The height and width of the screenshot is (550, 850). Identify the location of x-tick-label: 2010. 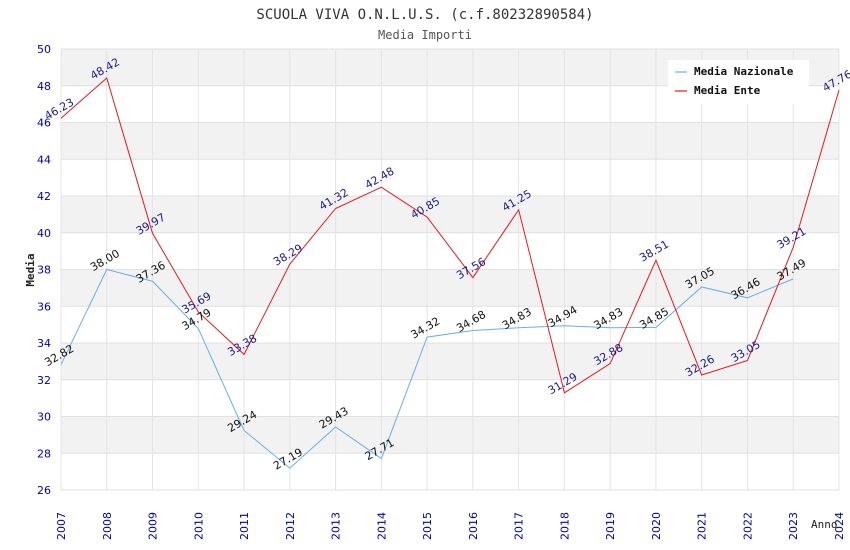
(198, 526).